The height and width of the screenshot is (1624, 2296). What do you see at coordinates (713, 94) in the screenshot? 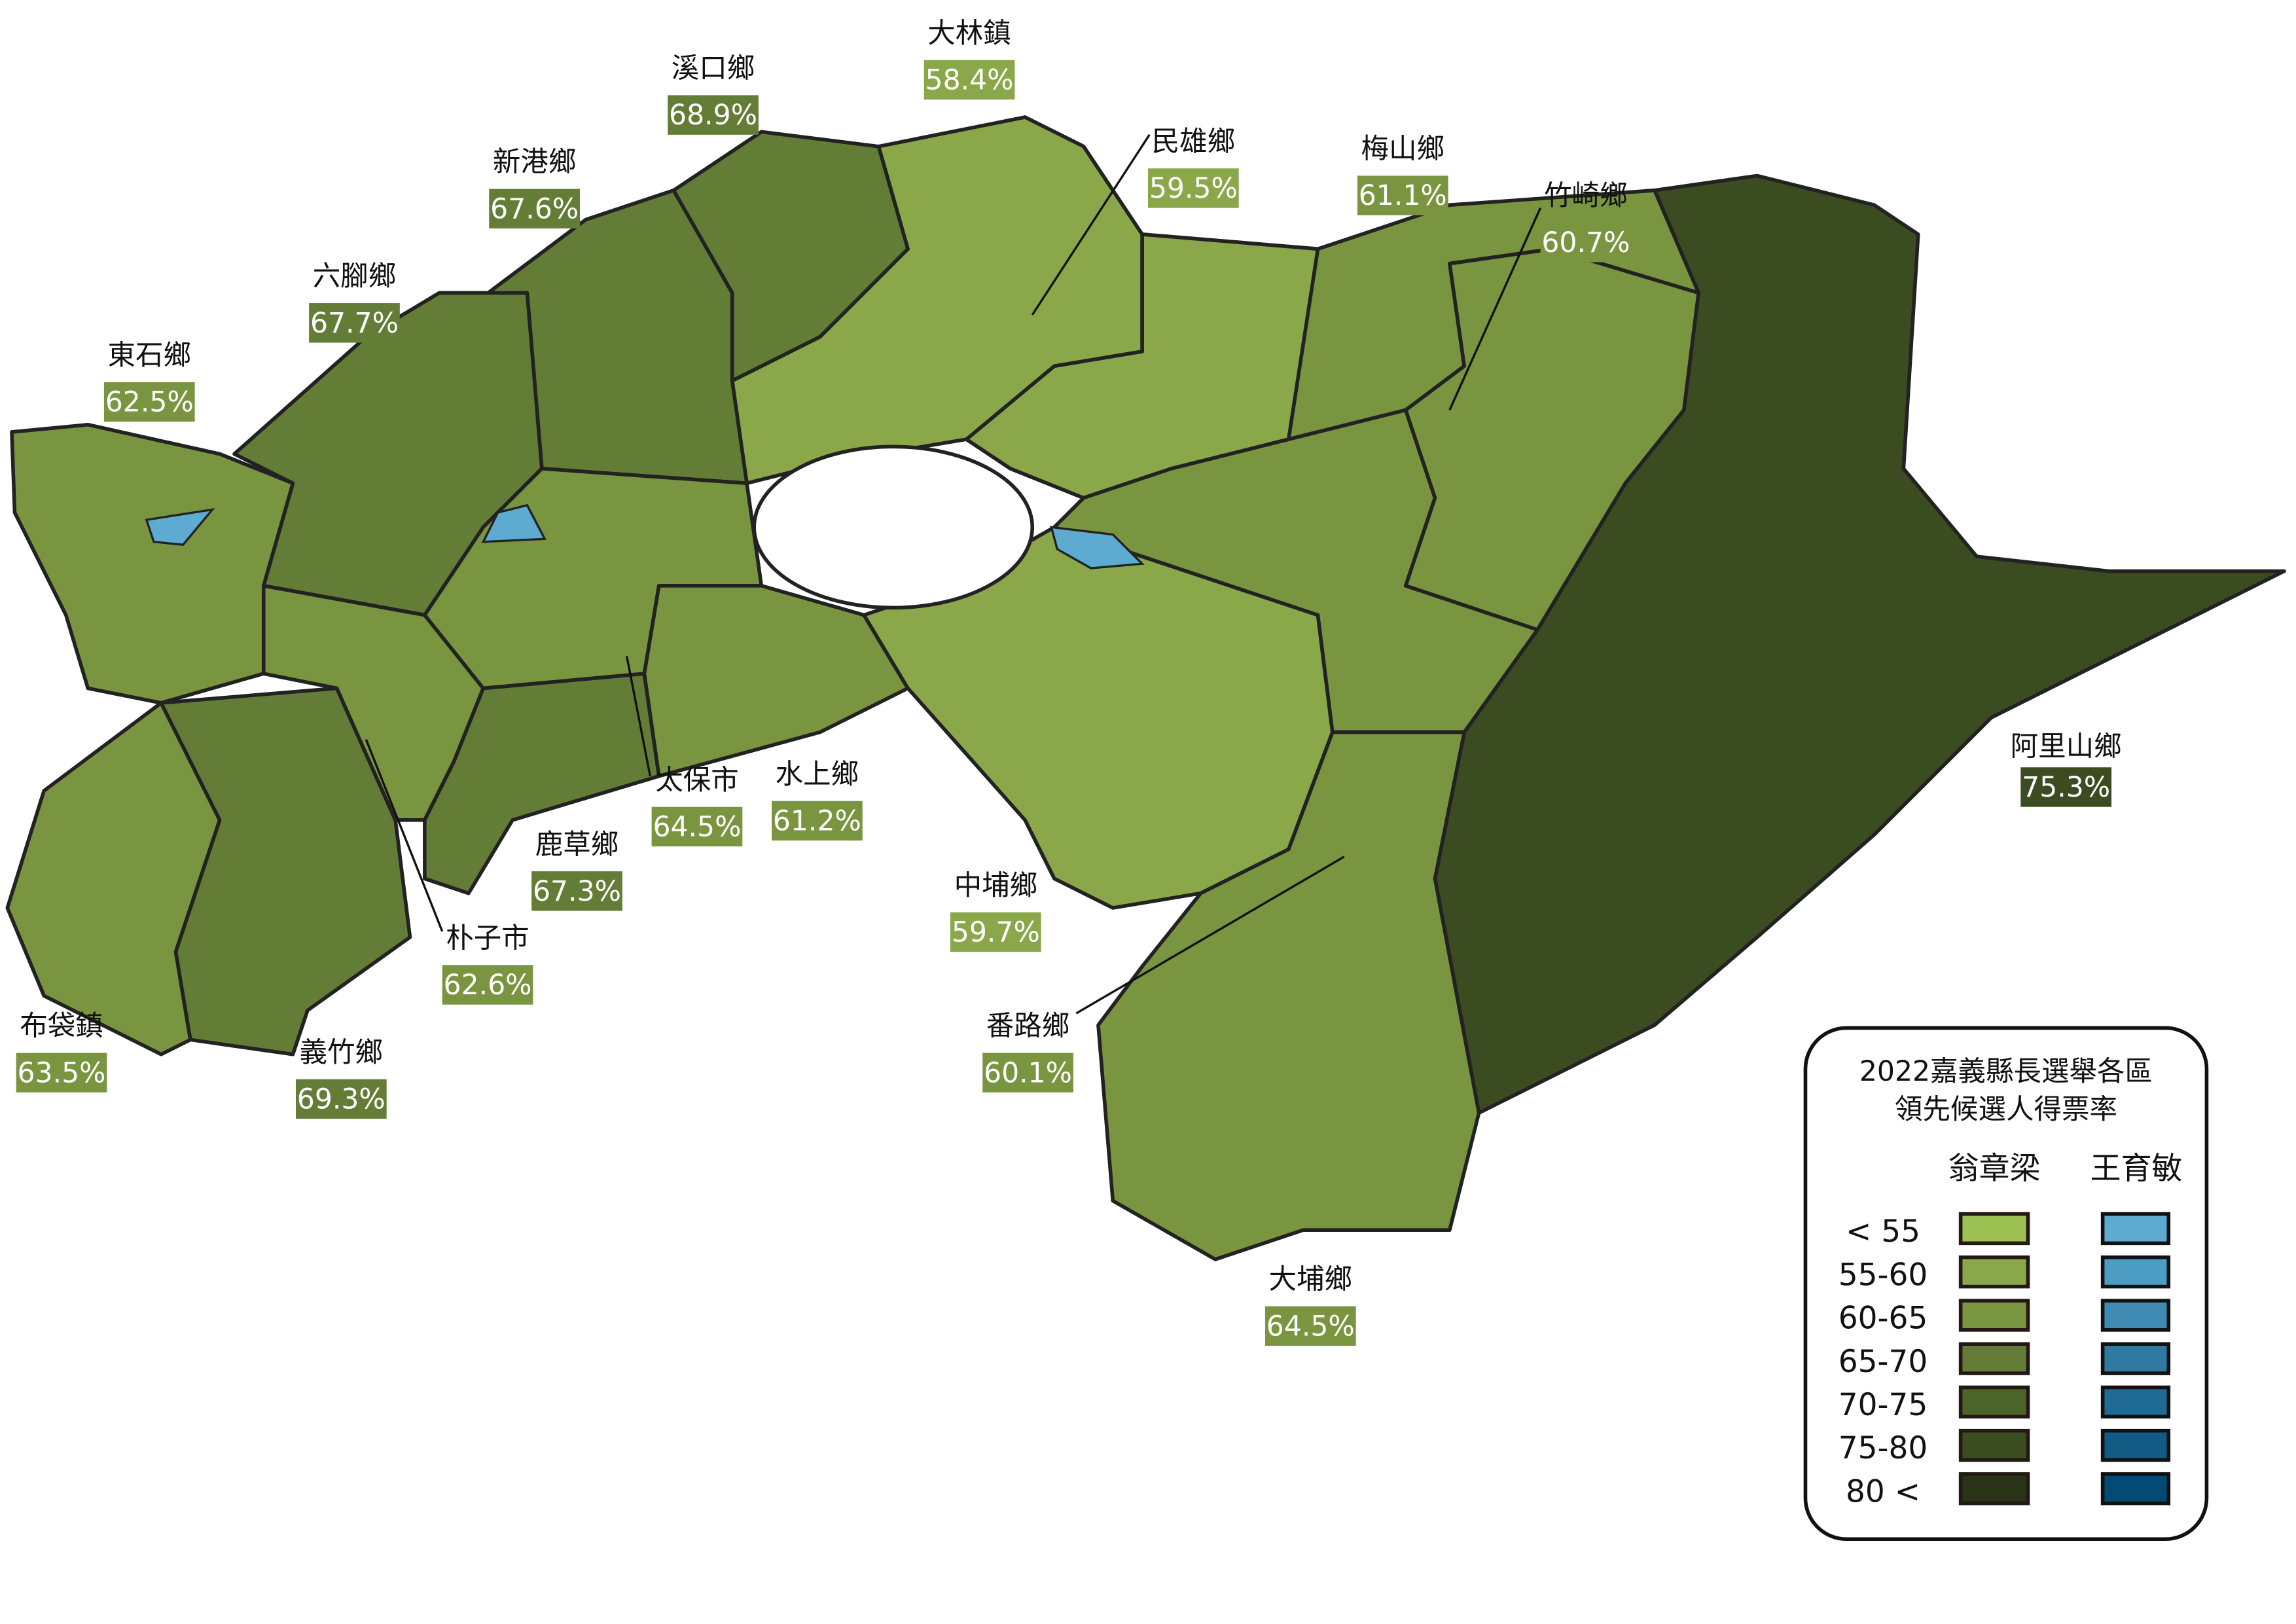
I see `township-label: 溪口鄉 68.9%` at bounding box center [713, 94].